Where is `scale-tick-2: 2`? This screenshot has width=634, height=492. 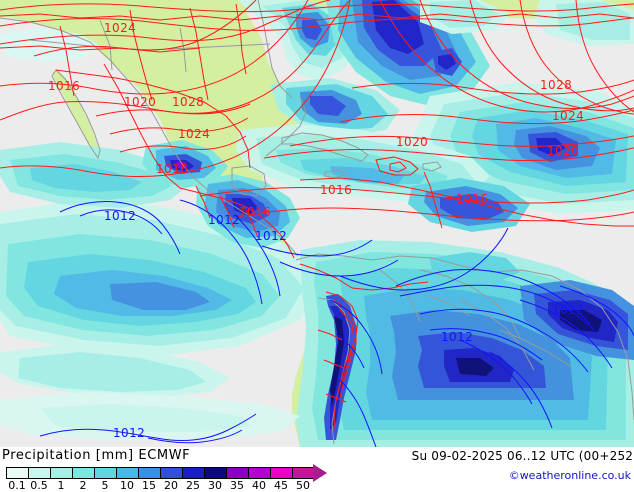 scale-tick-2: 2 is located at coordinates (83, 485).